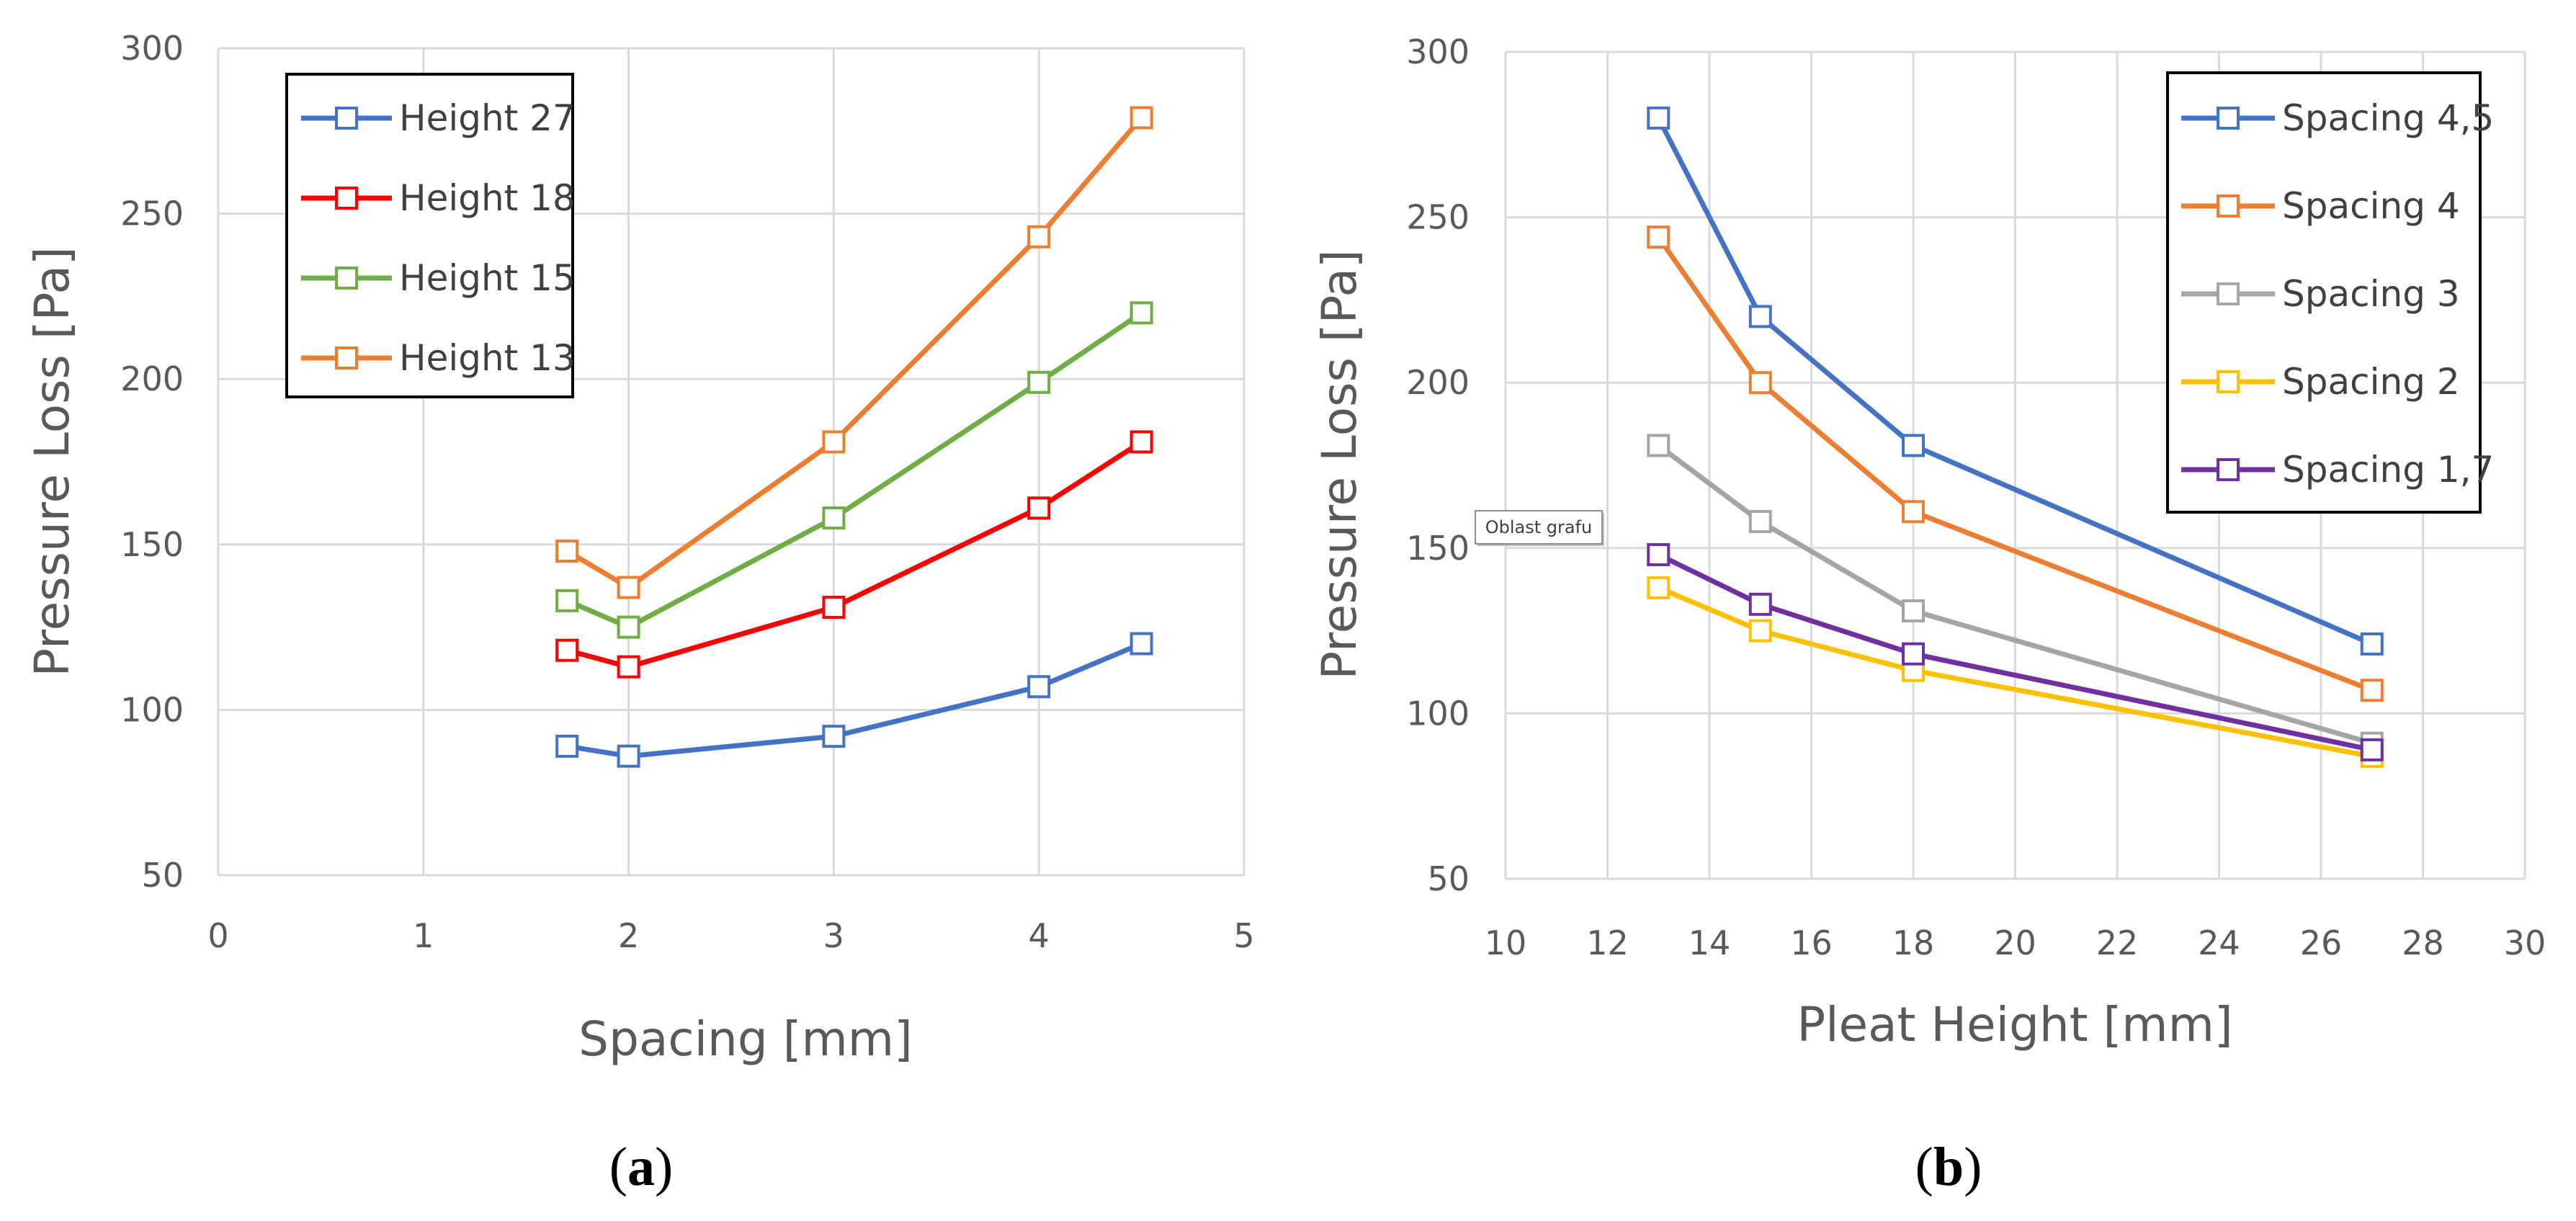  Describe the element at coordinates (2423, 943) in the screenshot. I see `x-tick-label: 28` at that location.